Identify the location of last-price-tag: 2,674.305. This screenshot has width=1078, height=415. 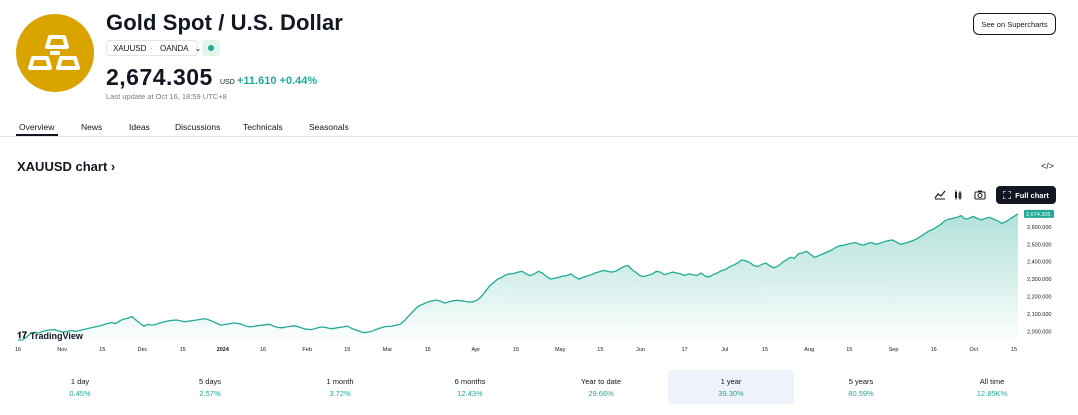
(1039, 213).